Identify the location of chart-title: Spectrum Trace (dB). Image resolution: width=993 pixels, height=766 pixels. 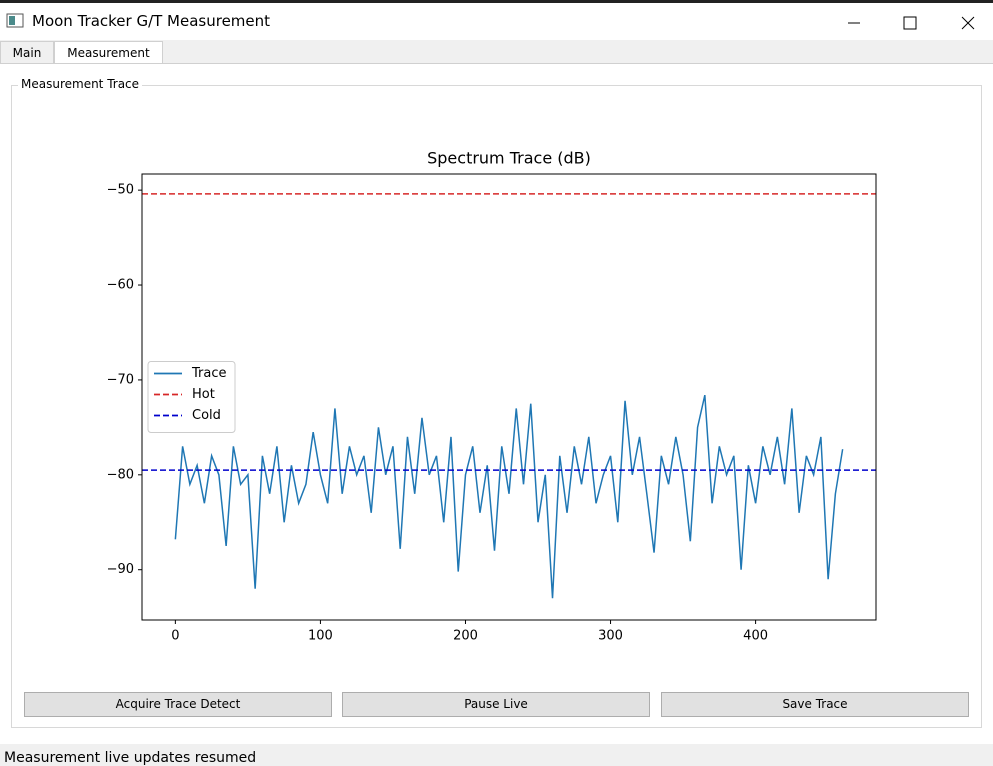
(509, 158).